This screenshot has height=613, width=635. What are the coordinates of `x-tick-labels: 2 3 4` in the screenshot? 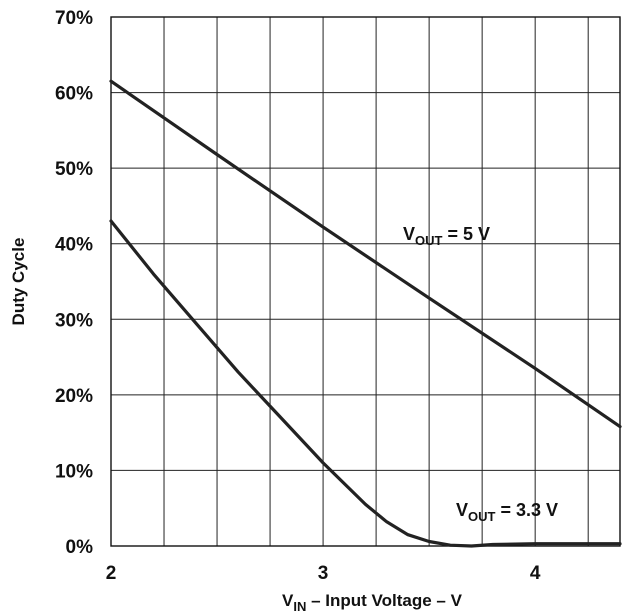 It's located at (323, 573).